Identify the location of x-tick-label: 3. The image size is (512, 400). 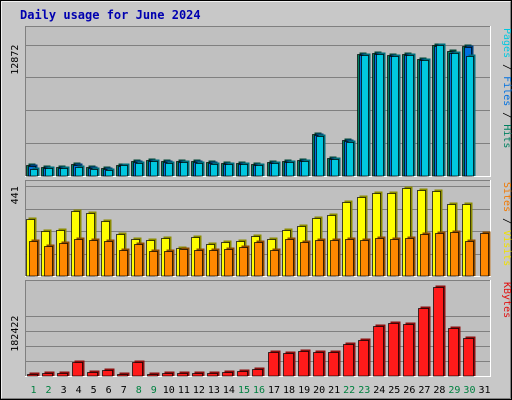
(64, 390).